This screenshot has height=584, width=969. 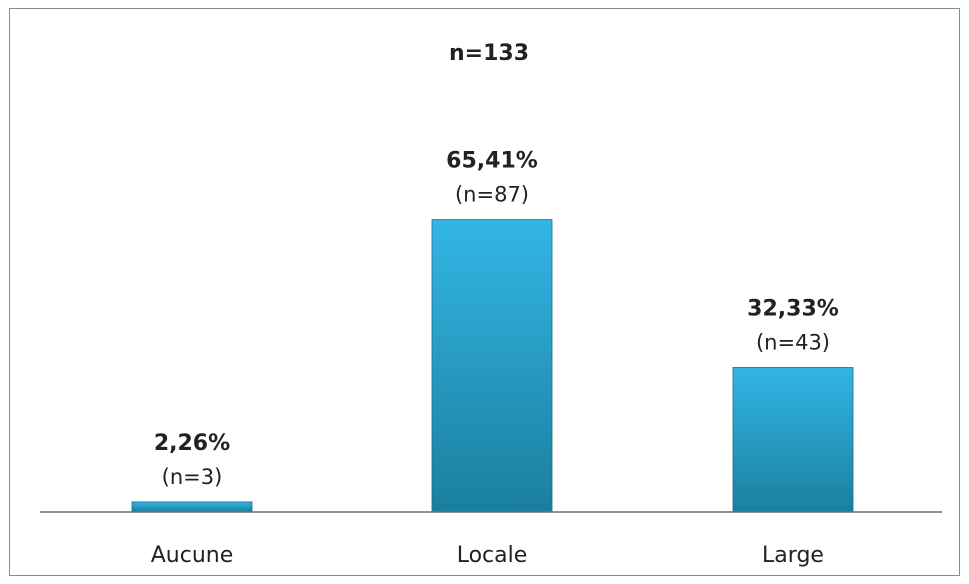 I want to click on x-tick-label-aucune: Aucune, so click(x=192, y=555).